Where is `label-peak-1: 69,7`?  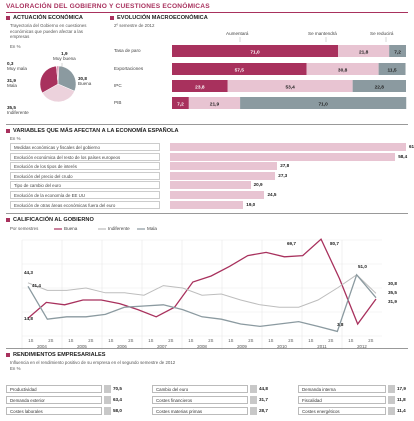 label-peak-1: 69,7 is located at coordinates (291, 243).